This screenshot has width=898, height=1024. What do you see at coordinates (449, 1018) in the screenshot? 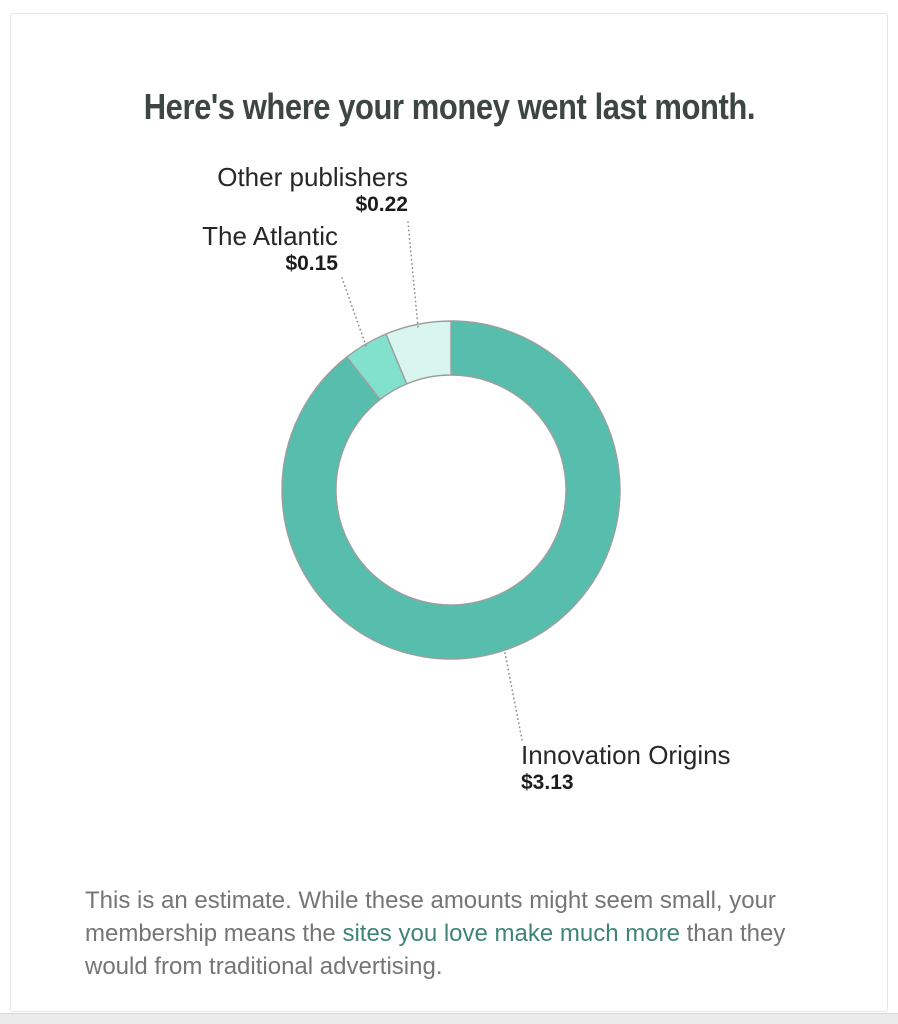
I see `page-bottom-edge` at bounding box center [449, 1018].